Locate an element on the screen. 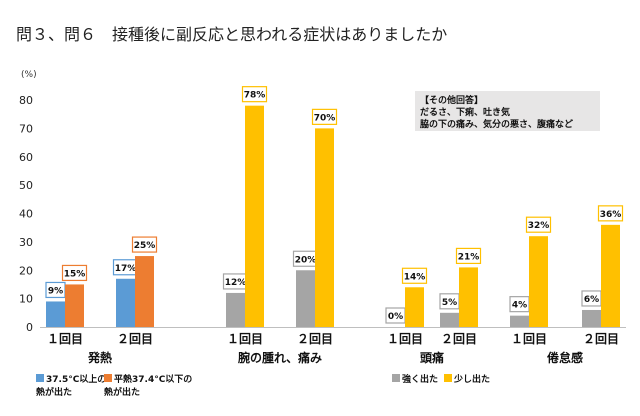 The image size is (640, 416). note-heading: 【その他回答】 is located at coordinates (451, 100).